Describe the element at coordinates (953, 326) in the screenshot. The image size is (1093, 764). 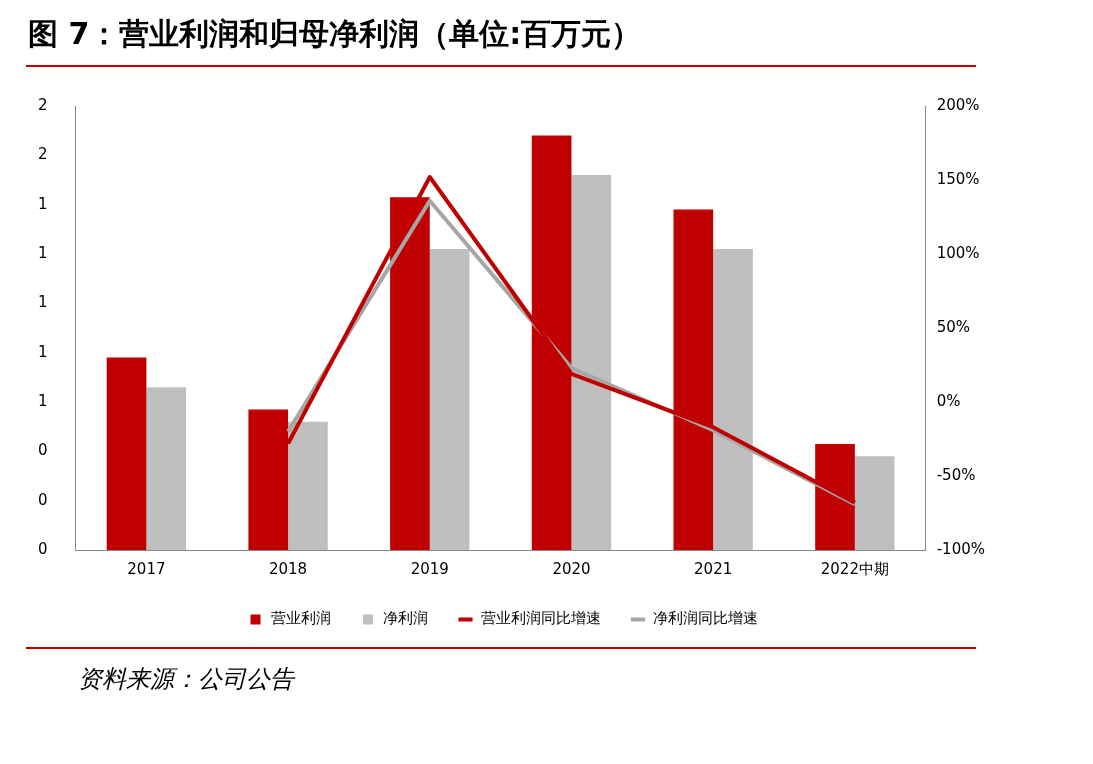
I see `y2-tick-label: 50%` at that location.